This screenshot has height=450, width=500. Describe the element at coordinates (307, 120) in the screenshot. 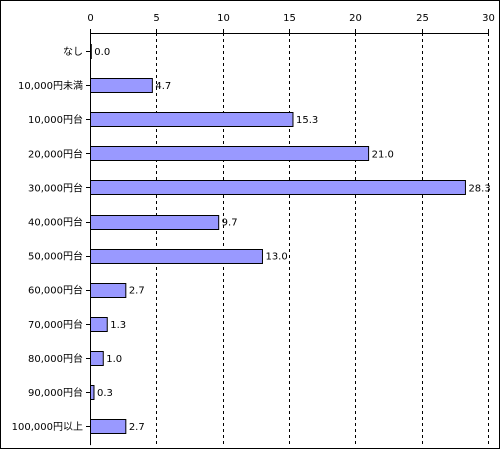

I see `value-label: 15.3` at that location.